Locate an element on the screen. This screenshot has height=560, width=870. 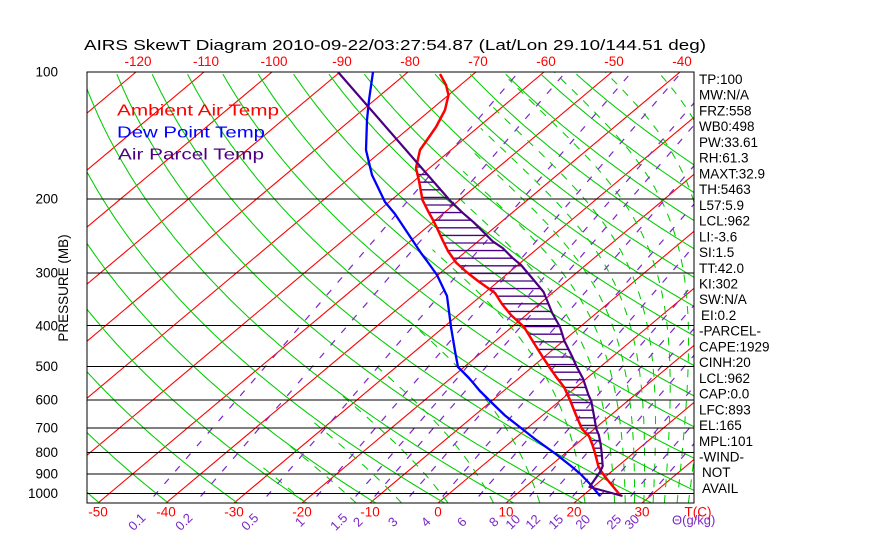
svg-text: Θ(g/kg) is located at coordinates (693, 520).